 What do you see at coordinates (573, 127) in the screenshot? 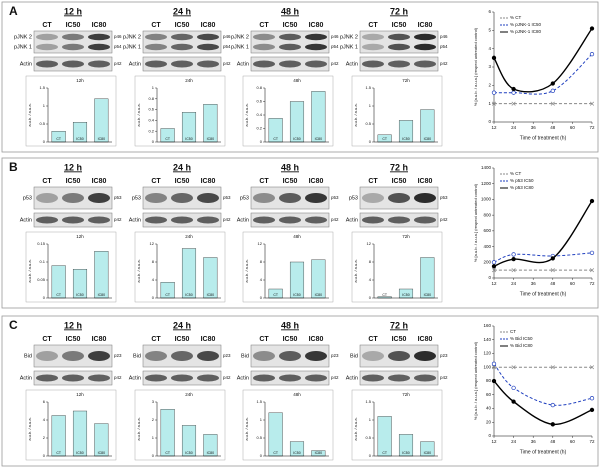
I see `x-tick-label: 60` at bounding box center [573, 127].